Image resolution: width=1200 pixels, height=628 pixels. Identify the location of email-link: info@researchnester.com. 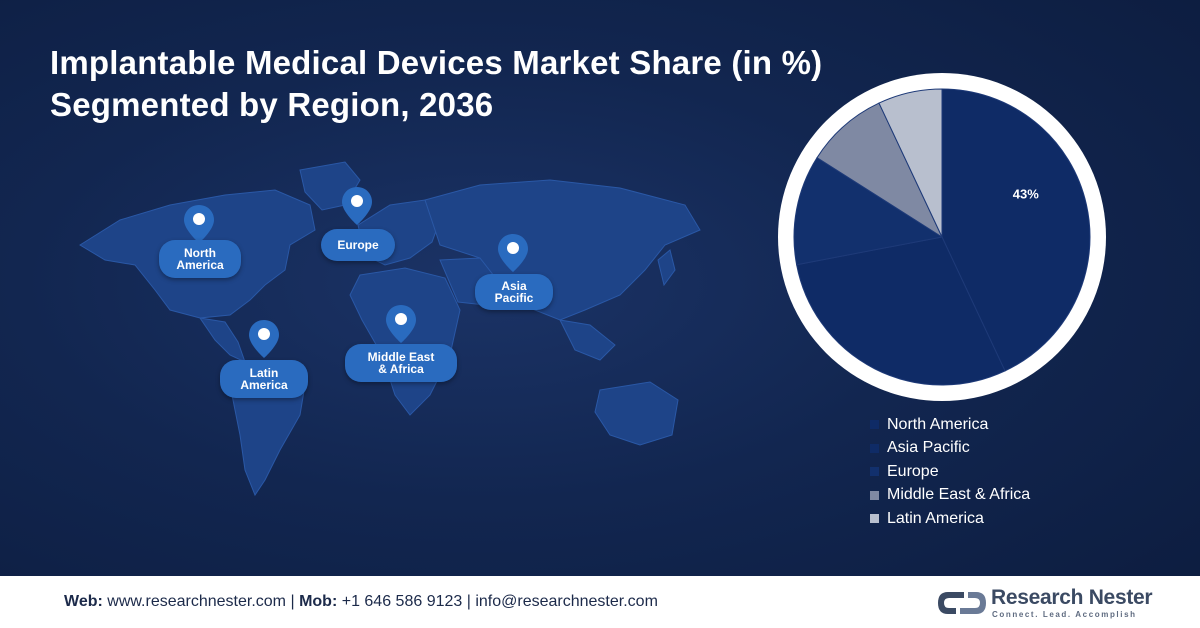
(566, 601).